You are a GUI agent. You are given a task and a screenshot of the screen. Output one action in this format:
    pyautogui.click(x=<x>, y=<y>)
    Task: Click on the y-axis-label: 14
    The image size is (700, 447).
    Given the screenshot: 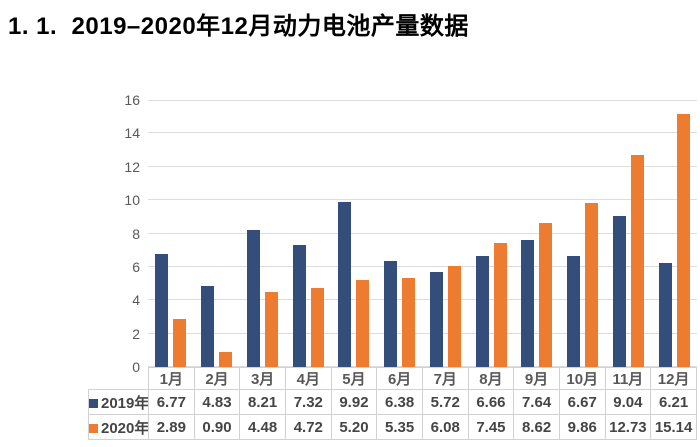 What is the action you would take?
    pyautogui.click(x=132, y=133)
    